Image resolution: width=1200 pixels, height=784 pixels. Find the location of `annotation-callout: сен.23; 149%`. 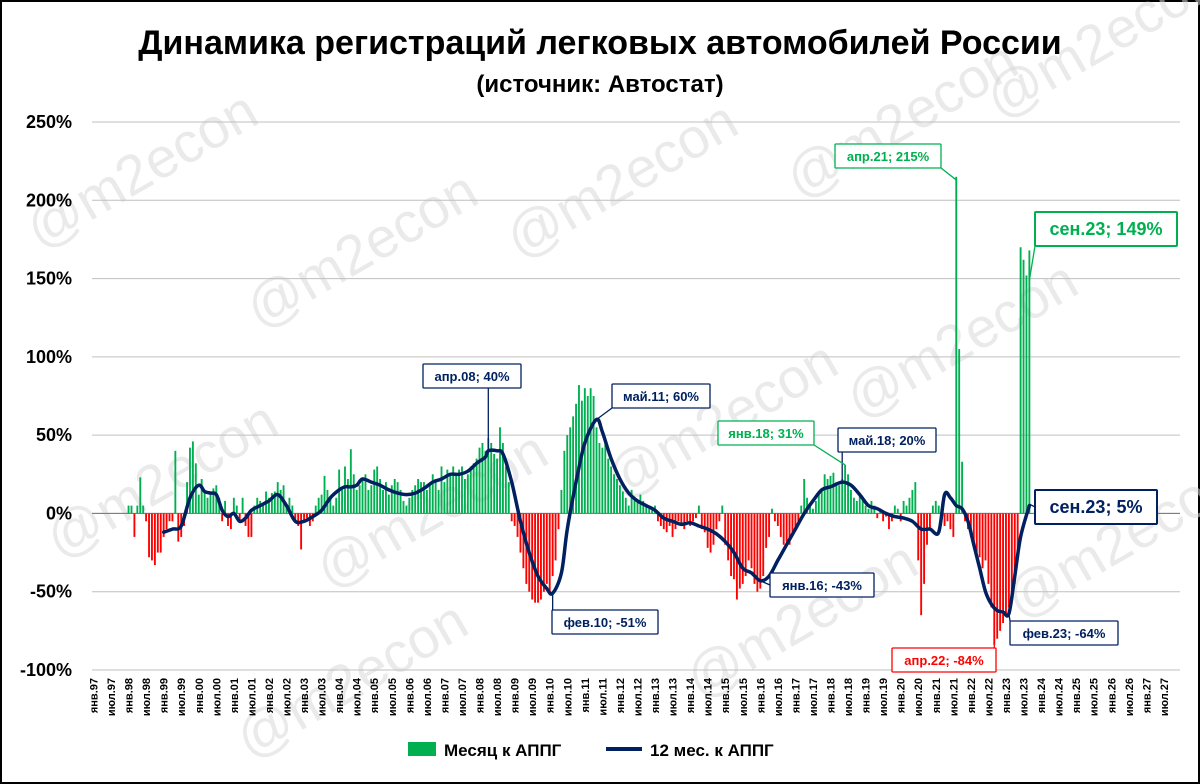

annotation-callout: сен.23; 149% is located at coordinates (1103, 246).